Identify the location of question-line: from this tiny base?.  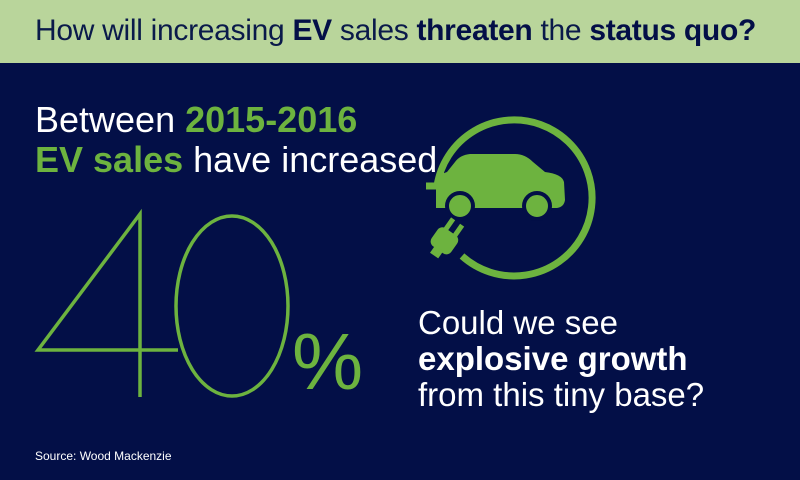
(561, 394).